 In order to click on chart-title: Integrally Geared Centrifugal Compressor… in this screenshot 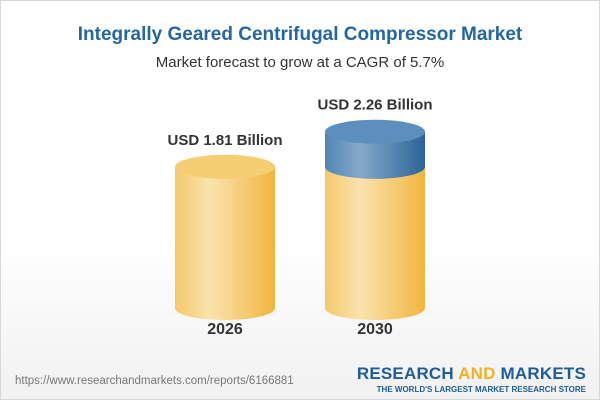, I will do `click(300, 34)`.